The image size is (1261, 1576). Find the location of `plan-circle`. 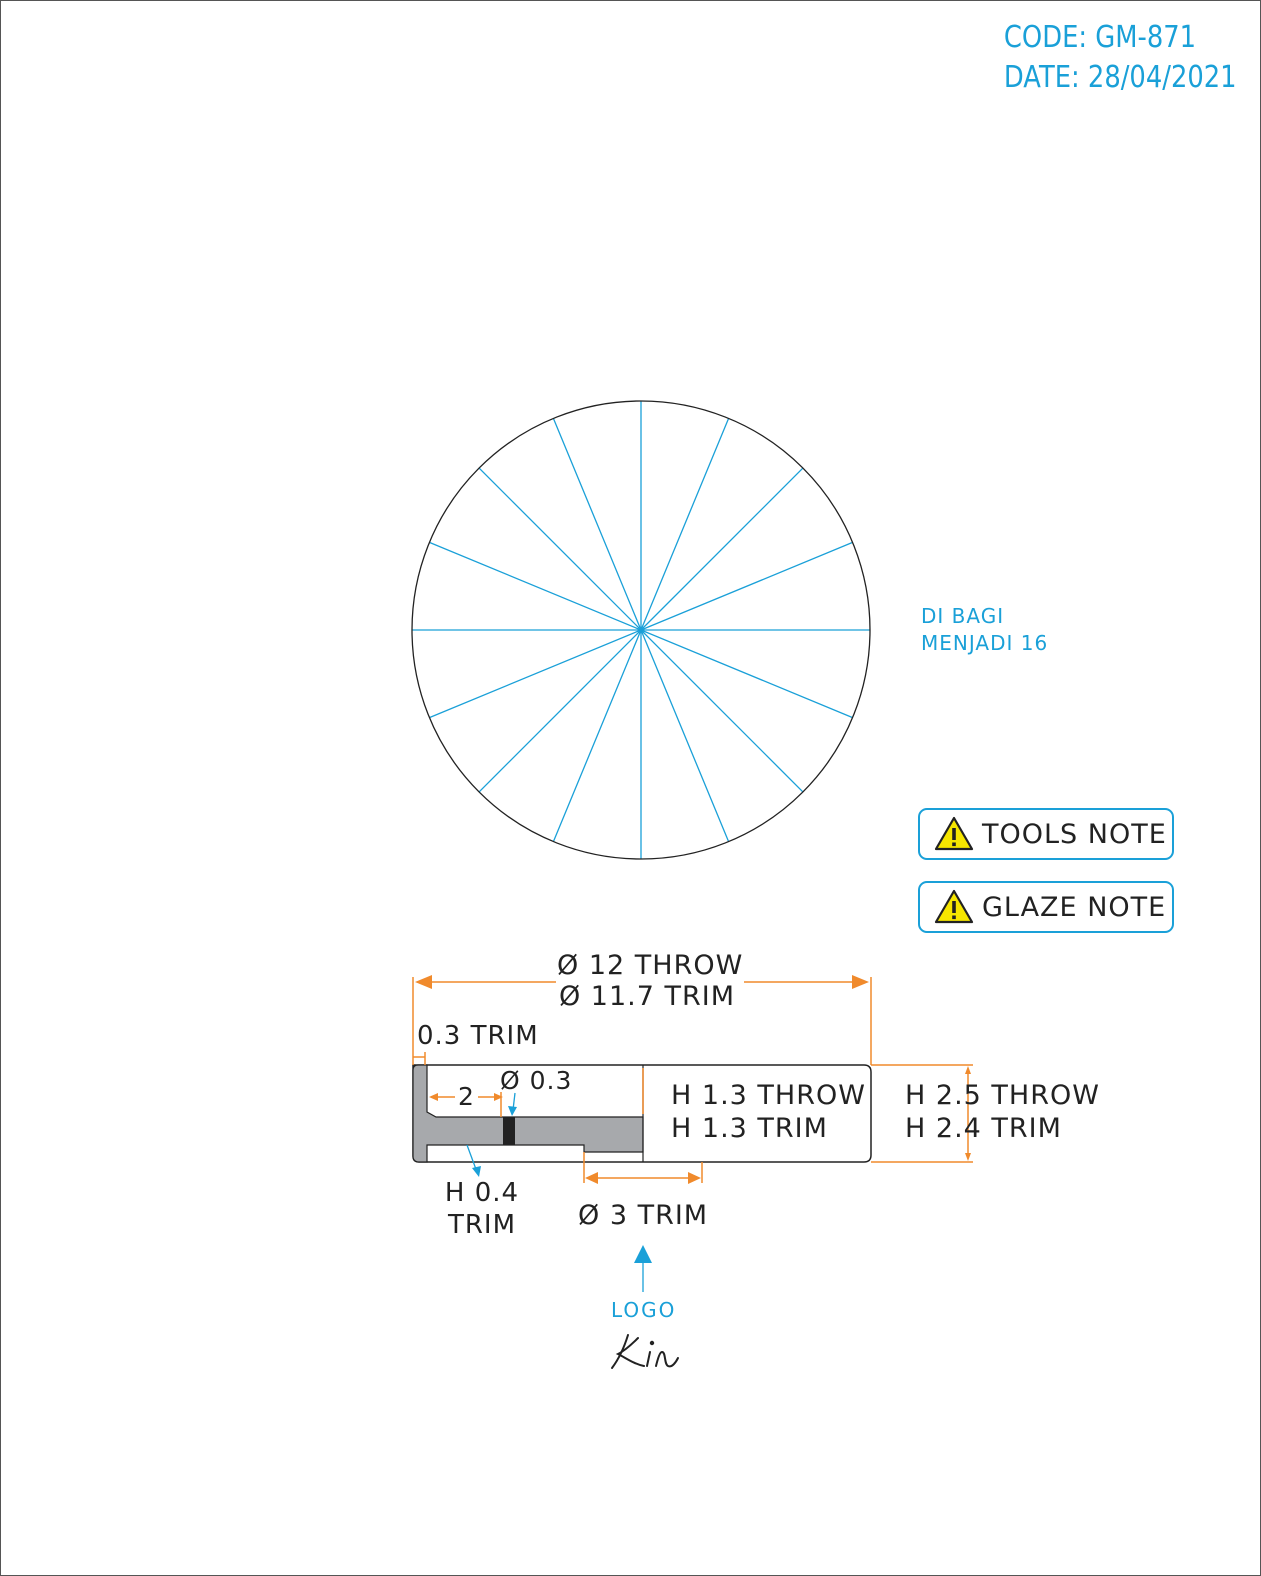

plan-circle is located at coordinates (641, 630).